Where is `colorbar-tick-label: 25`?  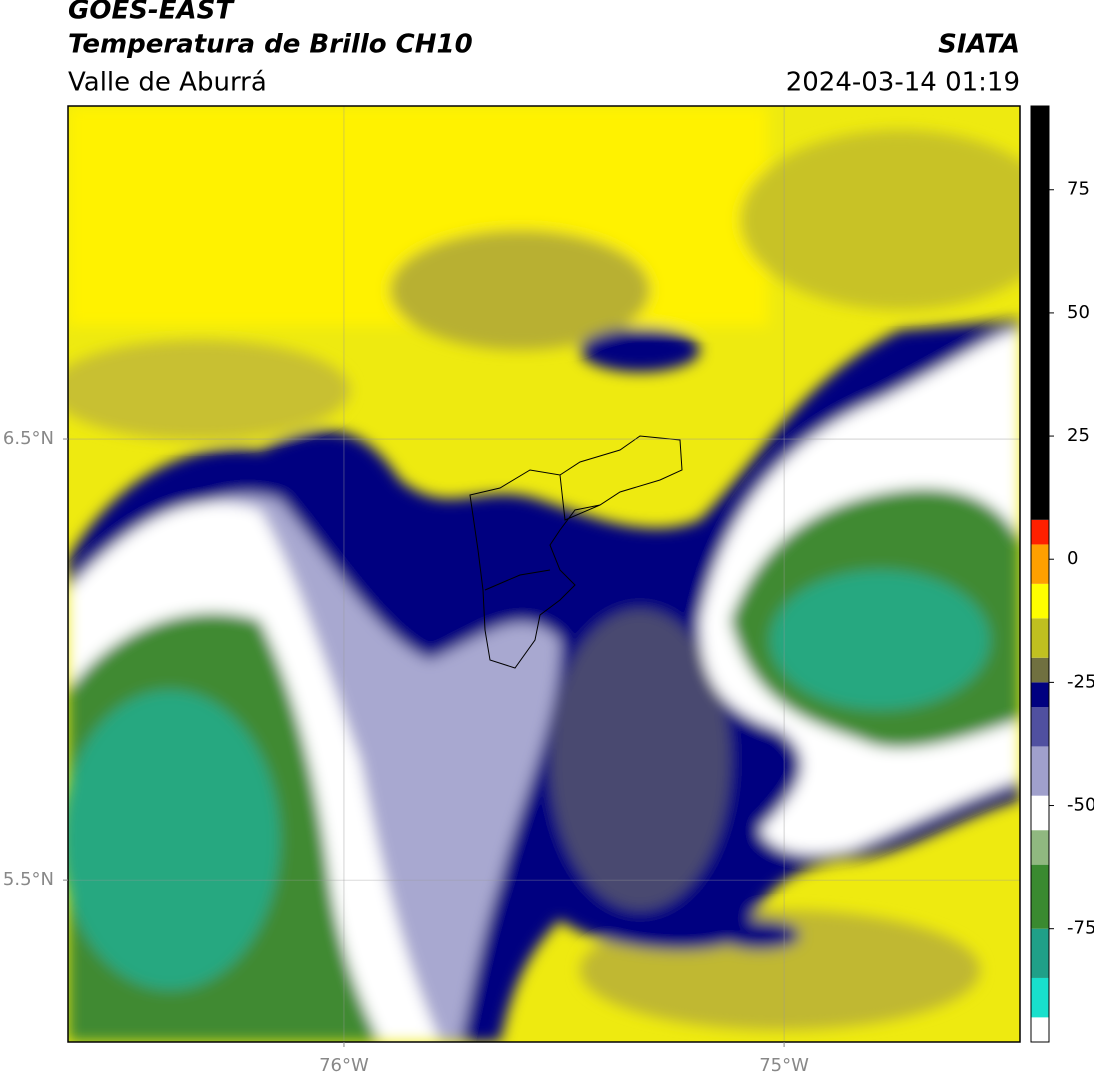
colorbar-tick-label: 25 is located at coordinates (1078, 435).